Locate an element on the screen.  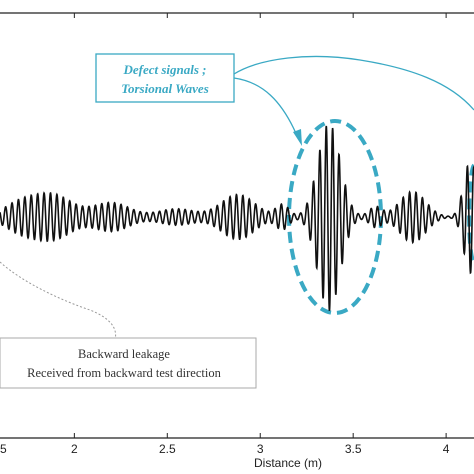
defect-leader-to-right is located at coordinates (353, 83).